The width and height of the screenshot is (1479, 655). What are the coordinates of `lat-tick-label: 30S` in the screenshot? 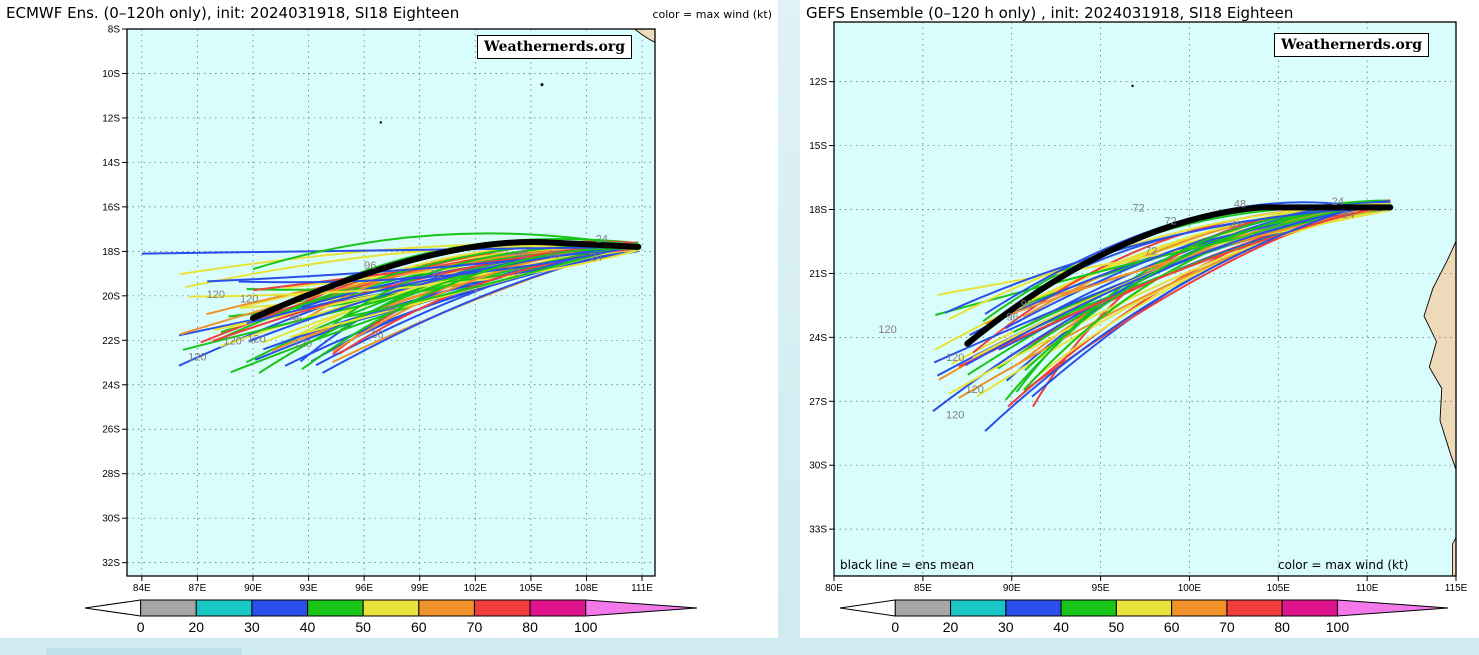 It's located at (818, 466).